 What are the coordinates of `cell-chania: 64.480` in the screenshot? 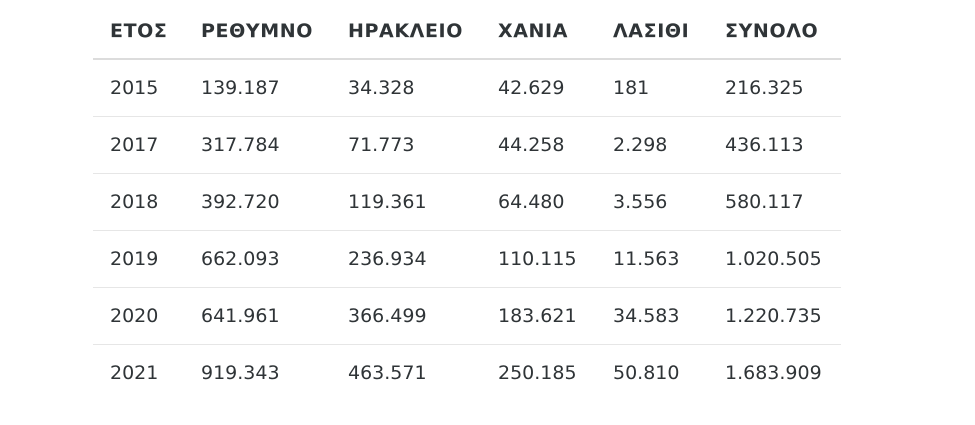 It's located at (538, 202).